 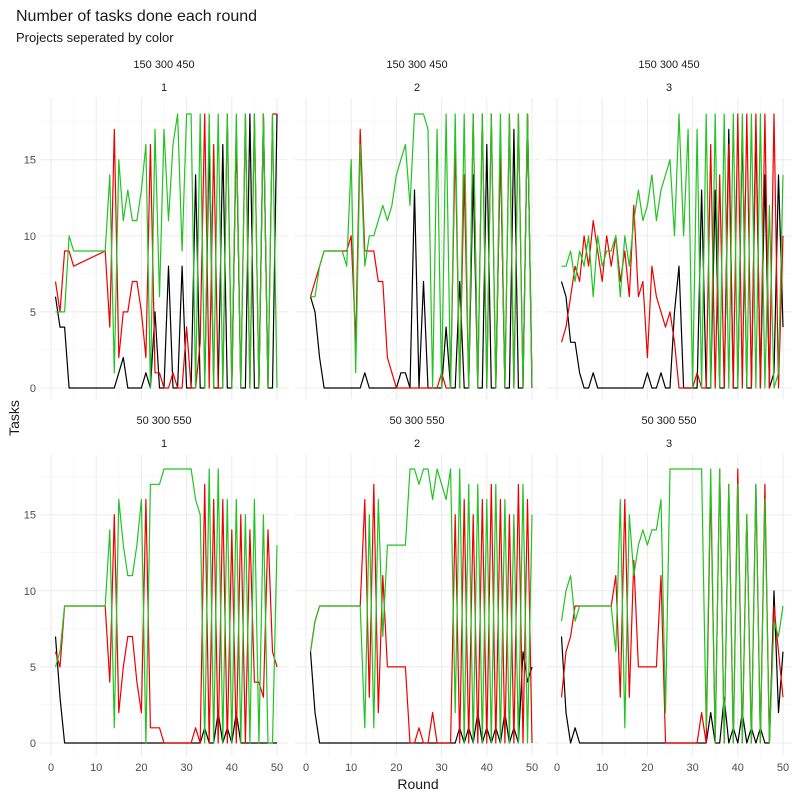 I want to click on facet-panel: 150 300 450 3, so click(x=669, y=229).